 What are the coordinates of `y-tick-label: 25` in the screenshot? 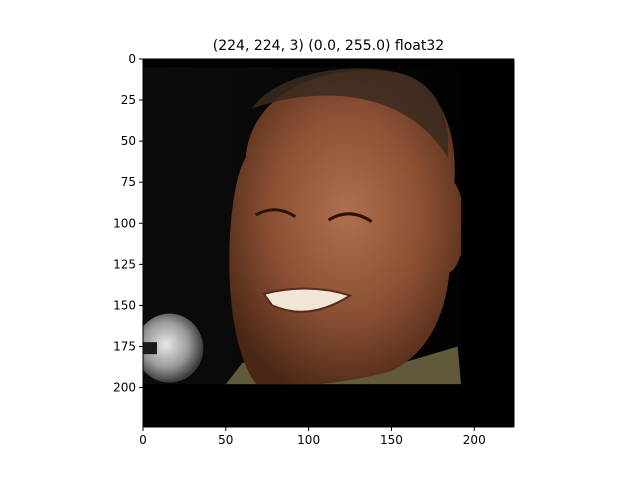 It's located at (128, 100).